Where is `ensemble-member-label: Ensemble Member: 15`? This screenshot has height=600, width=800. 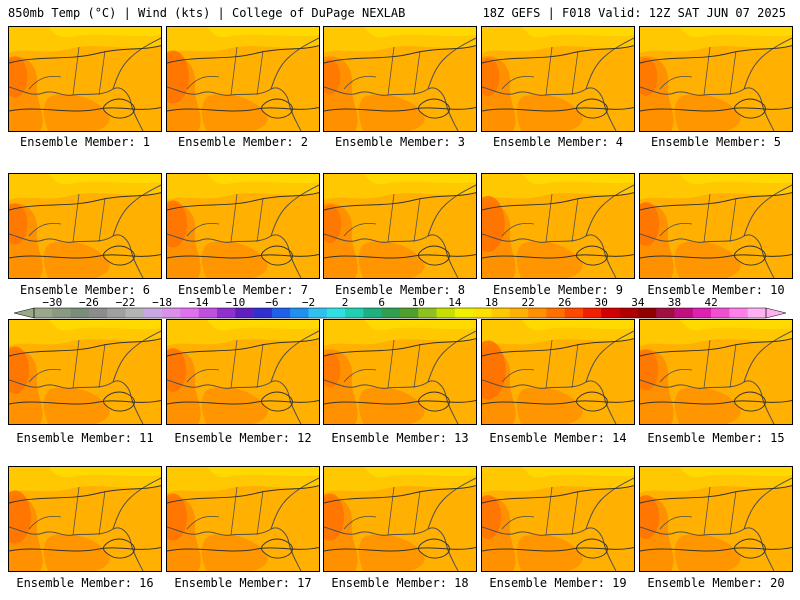
ensemble-member-label: Ensemble Member: 15 is located at coordinates (716, 438).